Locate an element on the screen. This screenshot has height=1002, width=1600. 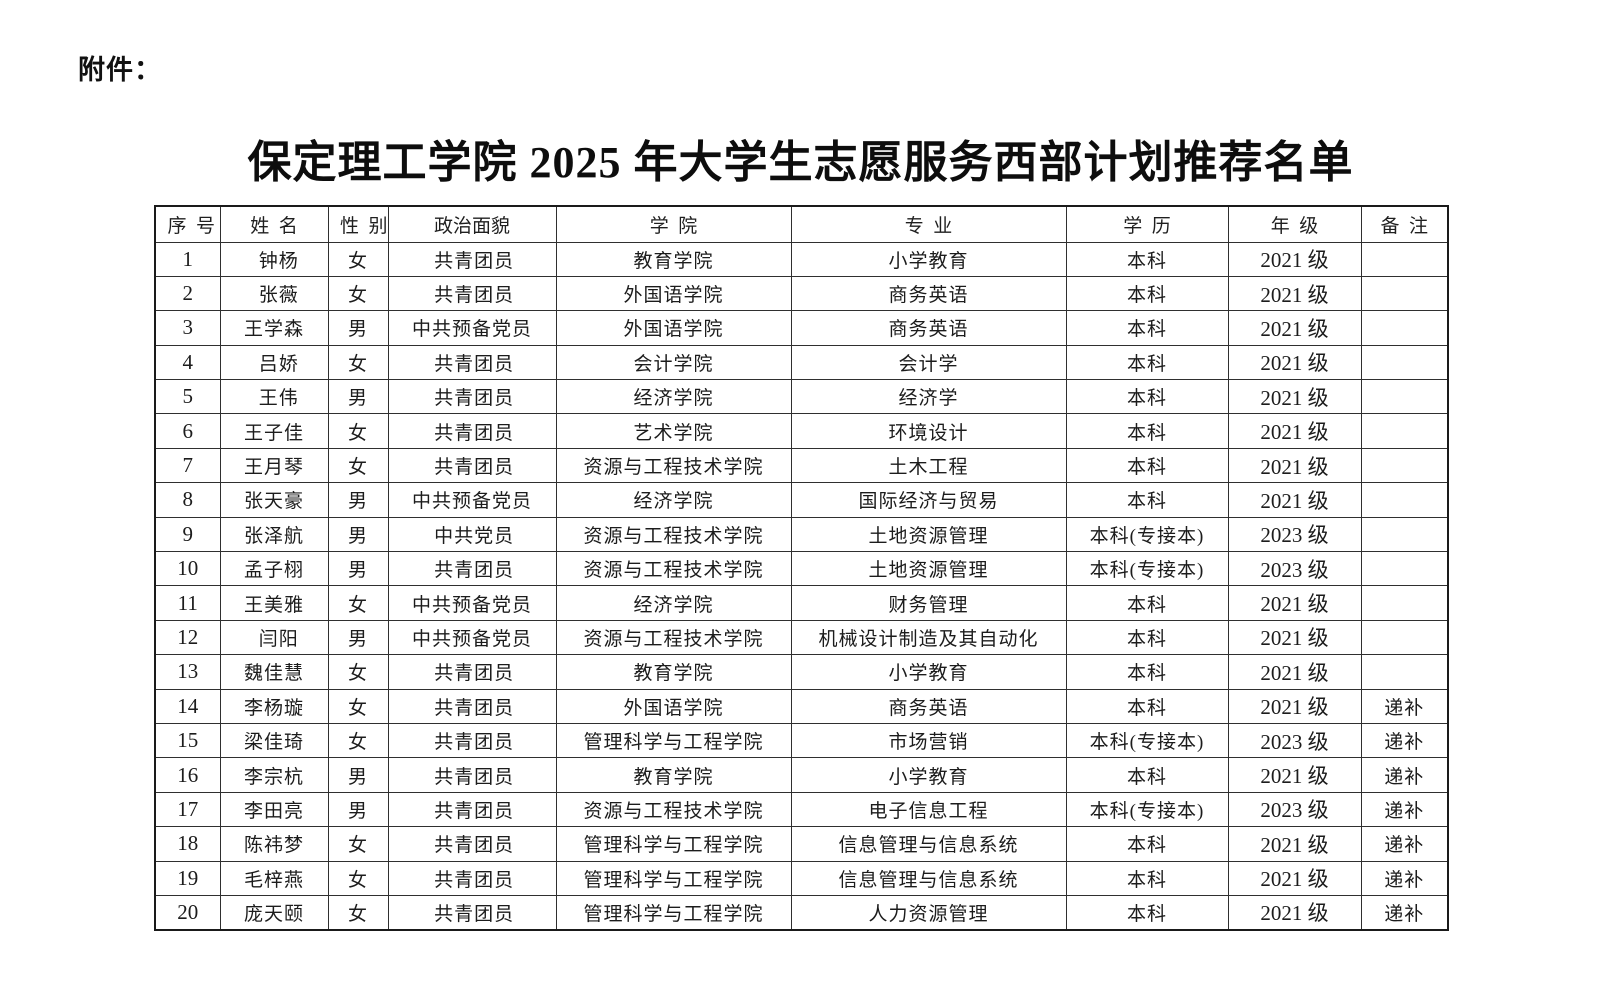
cell-college: 经济学院 is located at coordinates (673, 397).